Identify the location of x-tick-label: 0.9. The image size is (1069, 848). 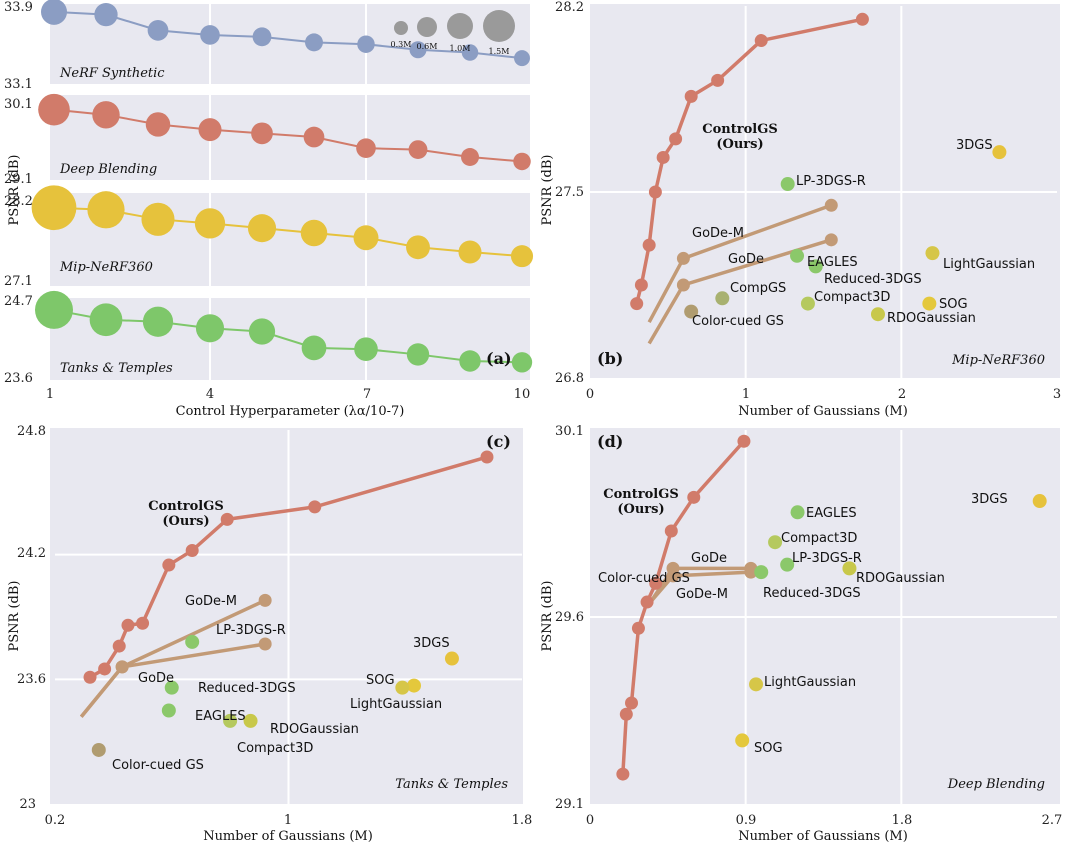
(746, 820).